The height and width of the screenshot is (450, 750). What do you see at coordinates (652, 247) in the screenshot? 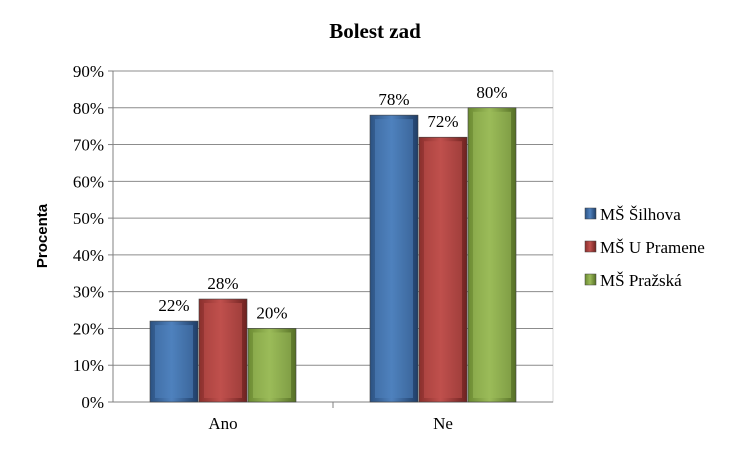
I see `legend-label: MŠ U Pramene` at bounding box center [652, 247].